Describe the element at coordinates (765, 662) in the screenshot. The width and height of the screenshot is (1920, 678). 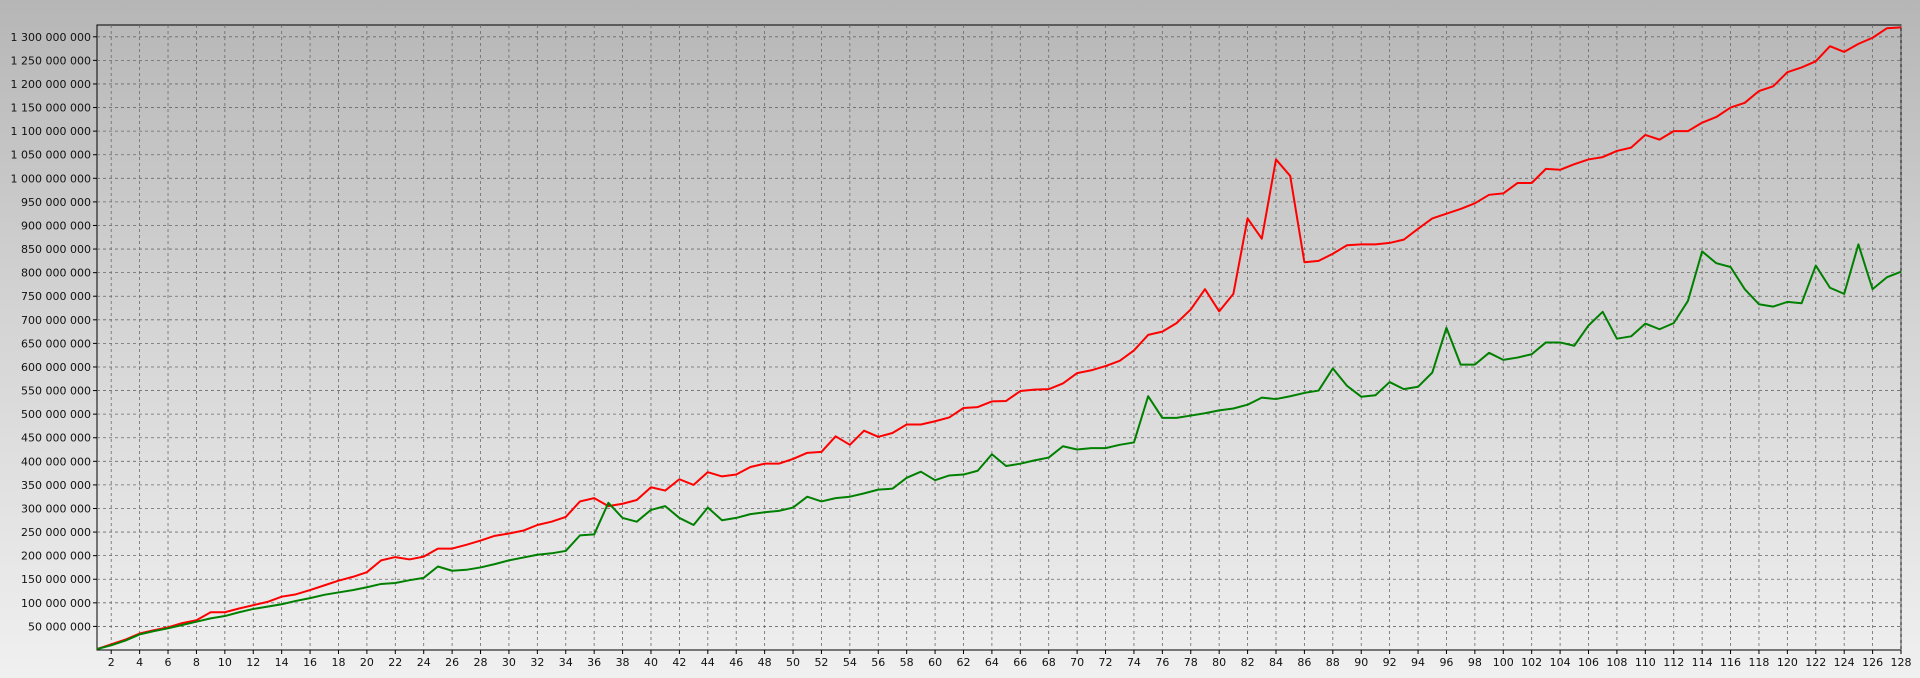
I see `x-tick-label: 48` at that location.